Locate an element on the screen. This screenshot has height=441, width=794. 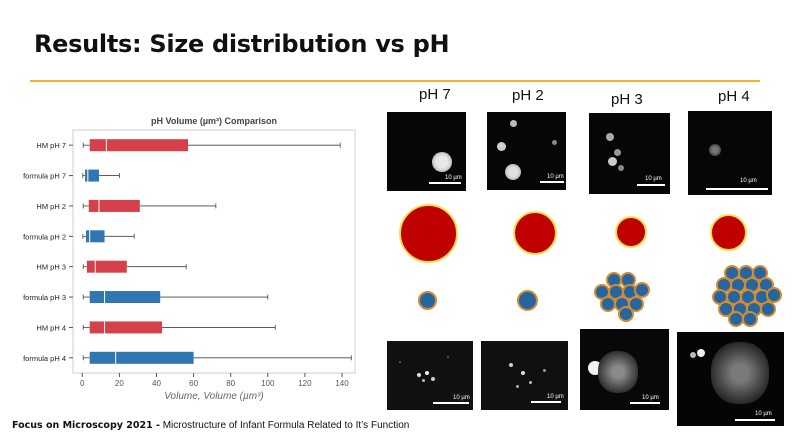
x-axis-label: Volume, Volume (µm³) is located at coordinates (214, 396).